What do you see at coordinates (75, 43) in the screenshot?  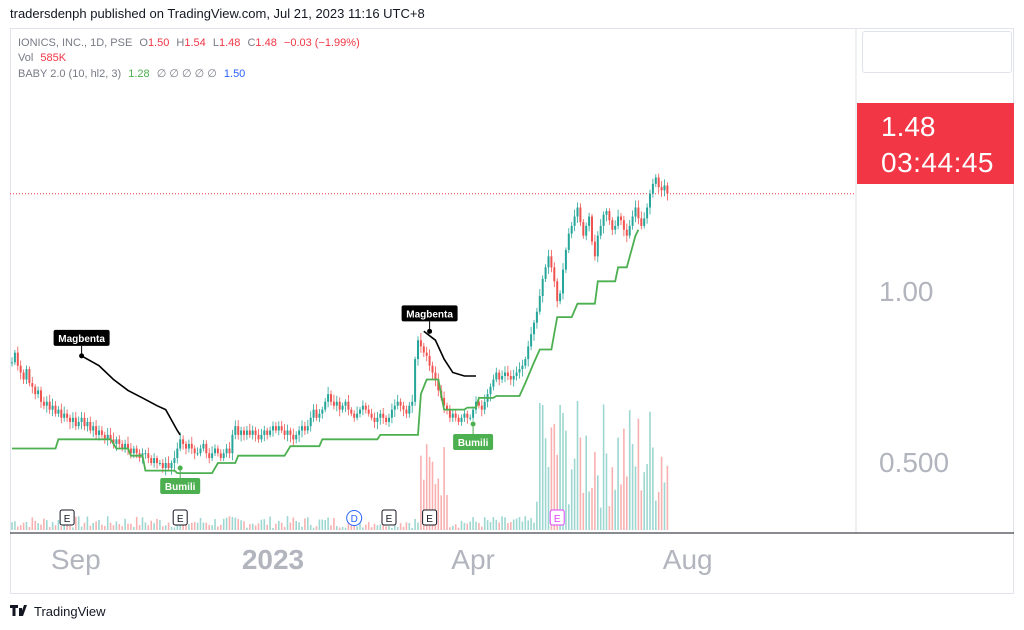 I see `symbol-label: IONICS, INC., 1D, PSE` at bounding box center [75, 43].